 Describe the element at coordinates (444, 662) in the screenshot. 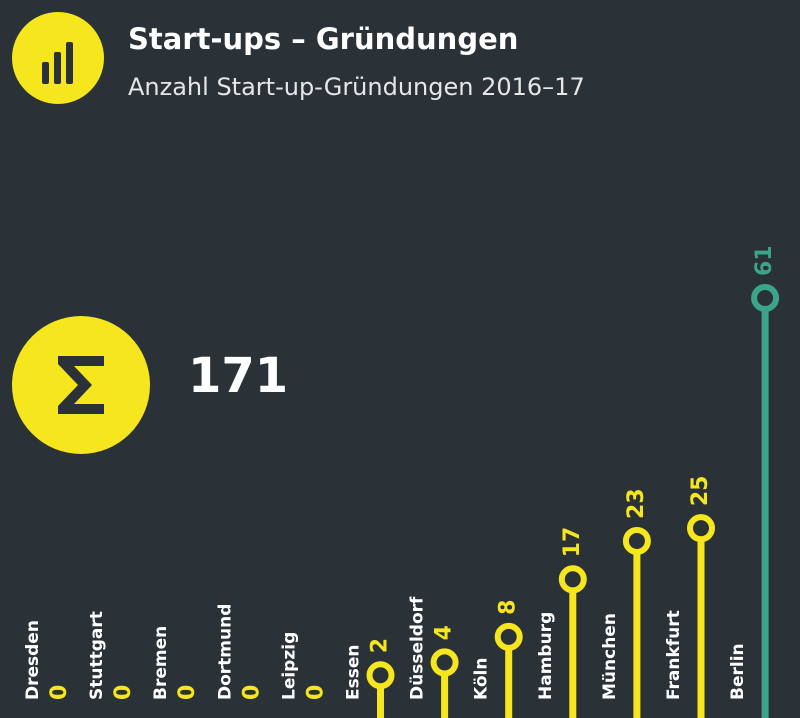

I see `marker-düsseldorf` at that location.